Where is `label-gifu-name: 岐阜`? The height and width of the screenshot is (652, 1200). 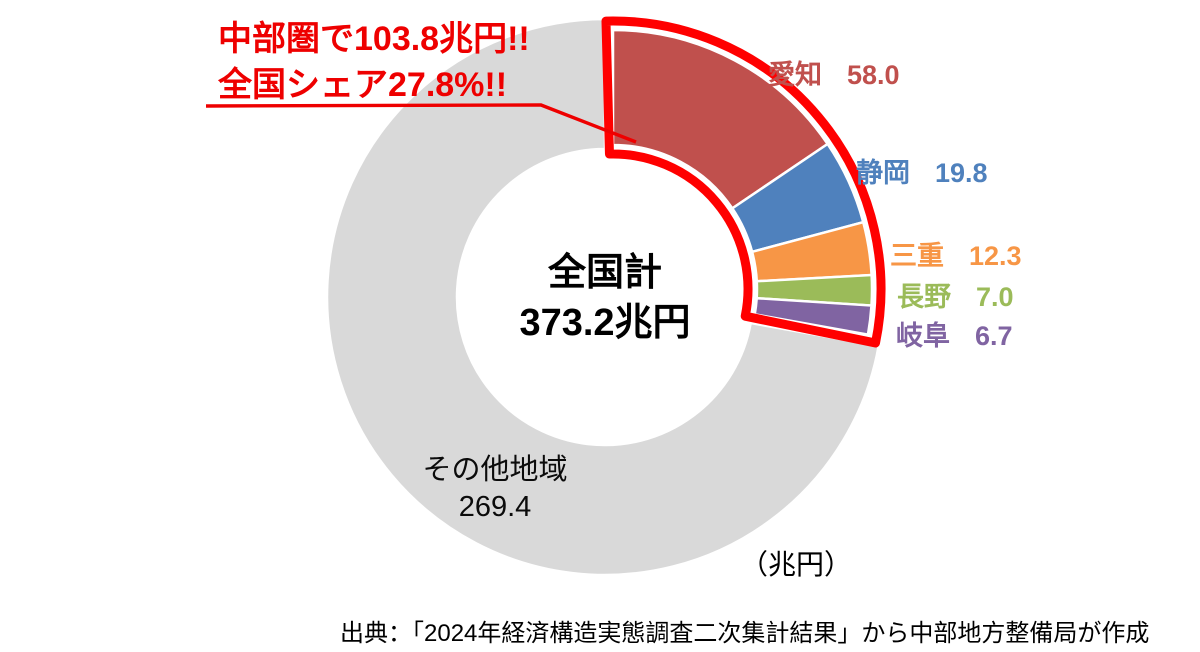 label-gifu-name: 岐阜 is located at coordinates (923, 336).